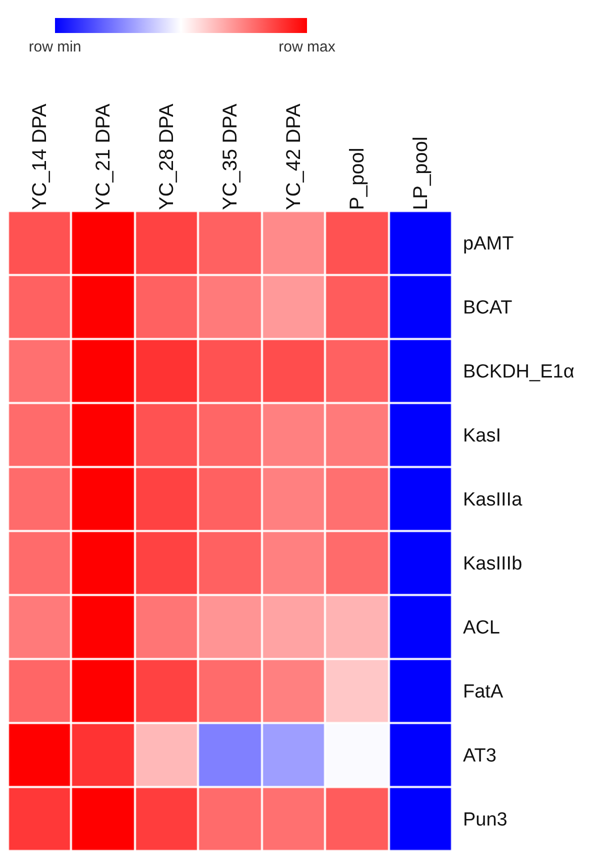  Describe the element at coordinates (488, 308) in the screenshot. I see `y-tick-label: BCAT` at that location.